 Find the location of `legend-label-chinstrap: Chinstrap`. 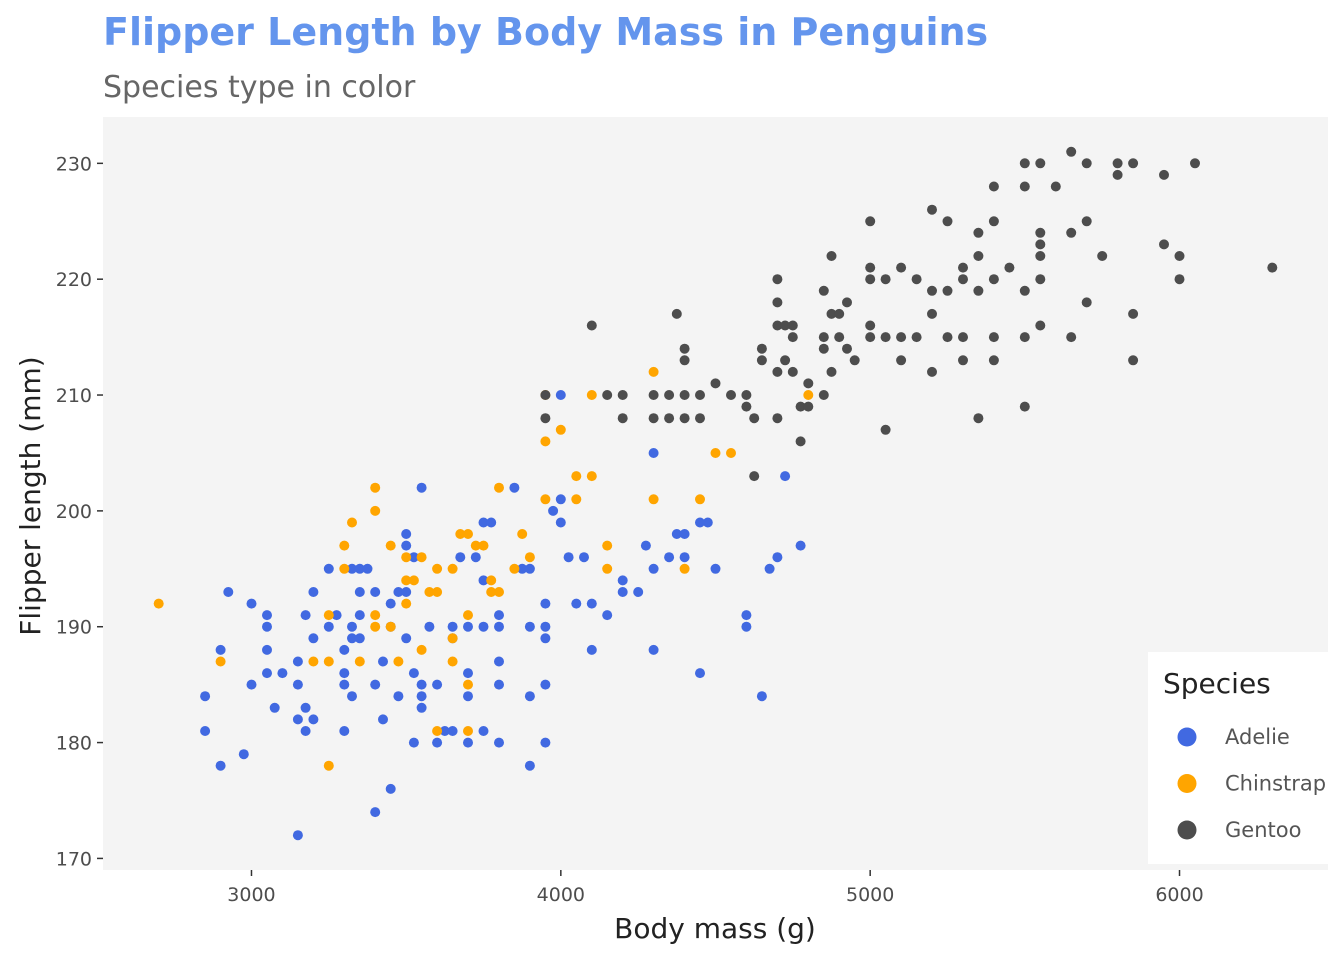

legend-label-chinstrap: Chinstrap is located at coordinates (1275, 784).